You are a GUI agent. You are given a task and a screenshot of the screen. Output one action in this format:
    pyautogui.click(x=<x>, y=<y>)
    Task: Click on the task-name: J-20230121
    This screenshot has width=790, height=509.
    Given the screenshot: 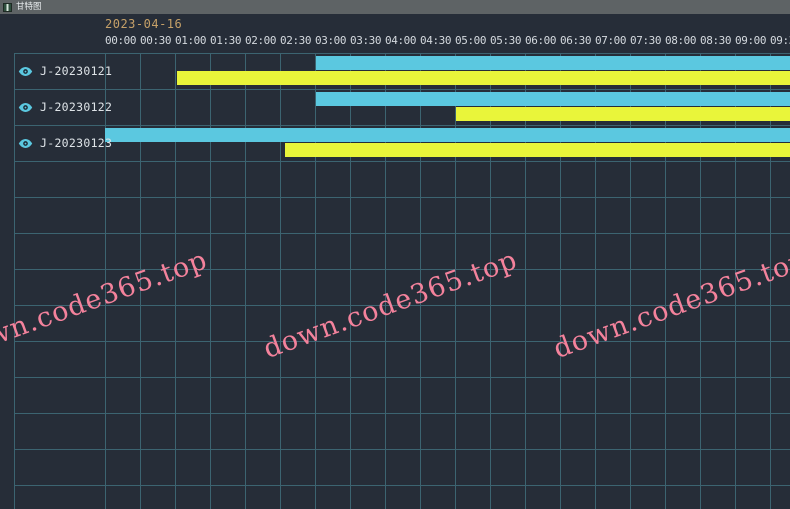 What is the action you would take?
    pyautogui.click(x=76, y=71)
    